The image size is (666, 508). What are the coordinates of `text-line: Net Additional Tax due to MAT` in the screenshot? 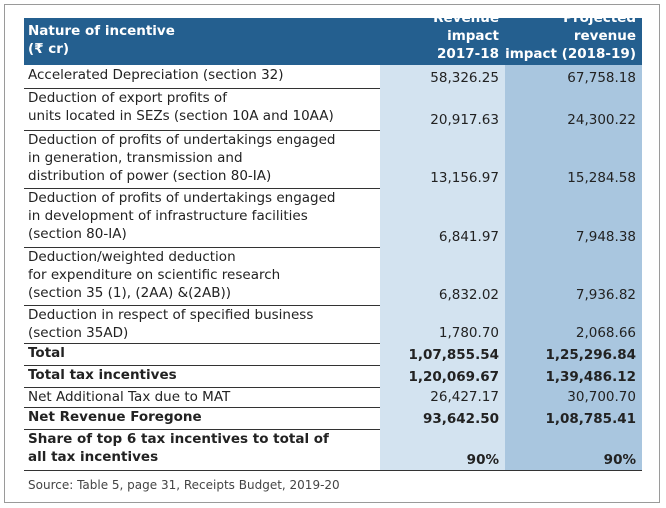 It's located at (129, 397).